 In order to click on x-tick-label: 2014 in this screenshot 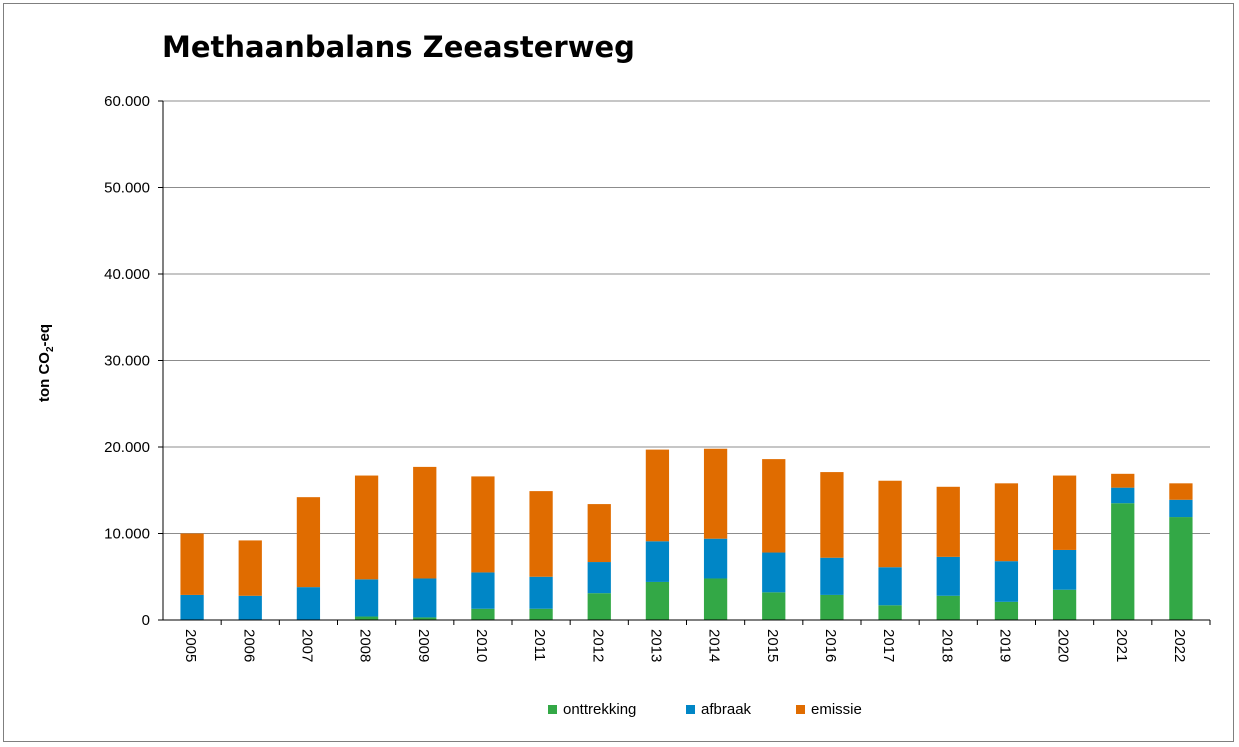, I will do `click(714, 645)`.